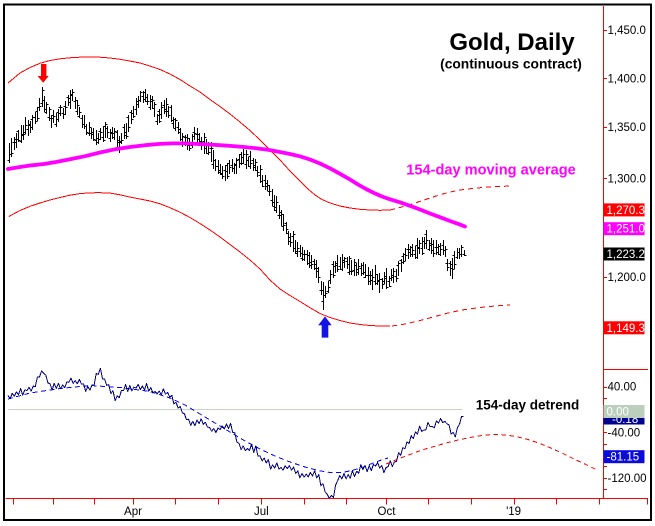 The width and height of the screenshot is (655, 526). What do you see at coordinates (624, 433) in the screenshot?
I see `svg-text: -40.00` at bounding box center [624, 433].